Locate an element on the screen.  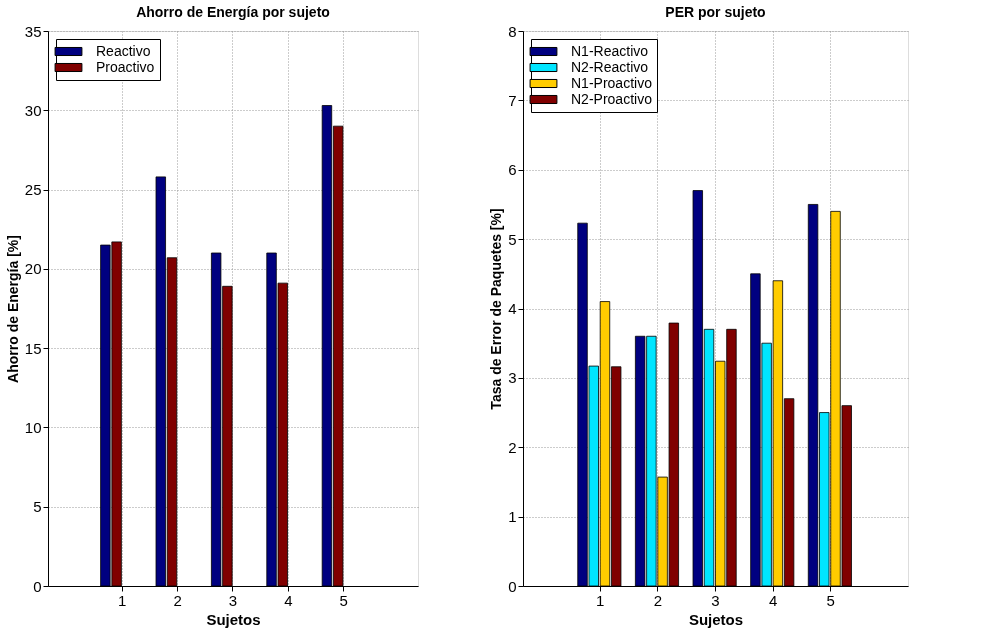
chart-title: PER por sujeto is located at coordinates (715, 12).